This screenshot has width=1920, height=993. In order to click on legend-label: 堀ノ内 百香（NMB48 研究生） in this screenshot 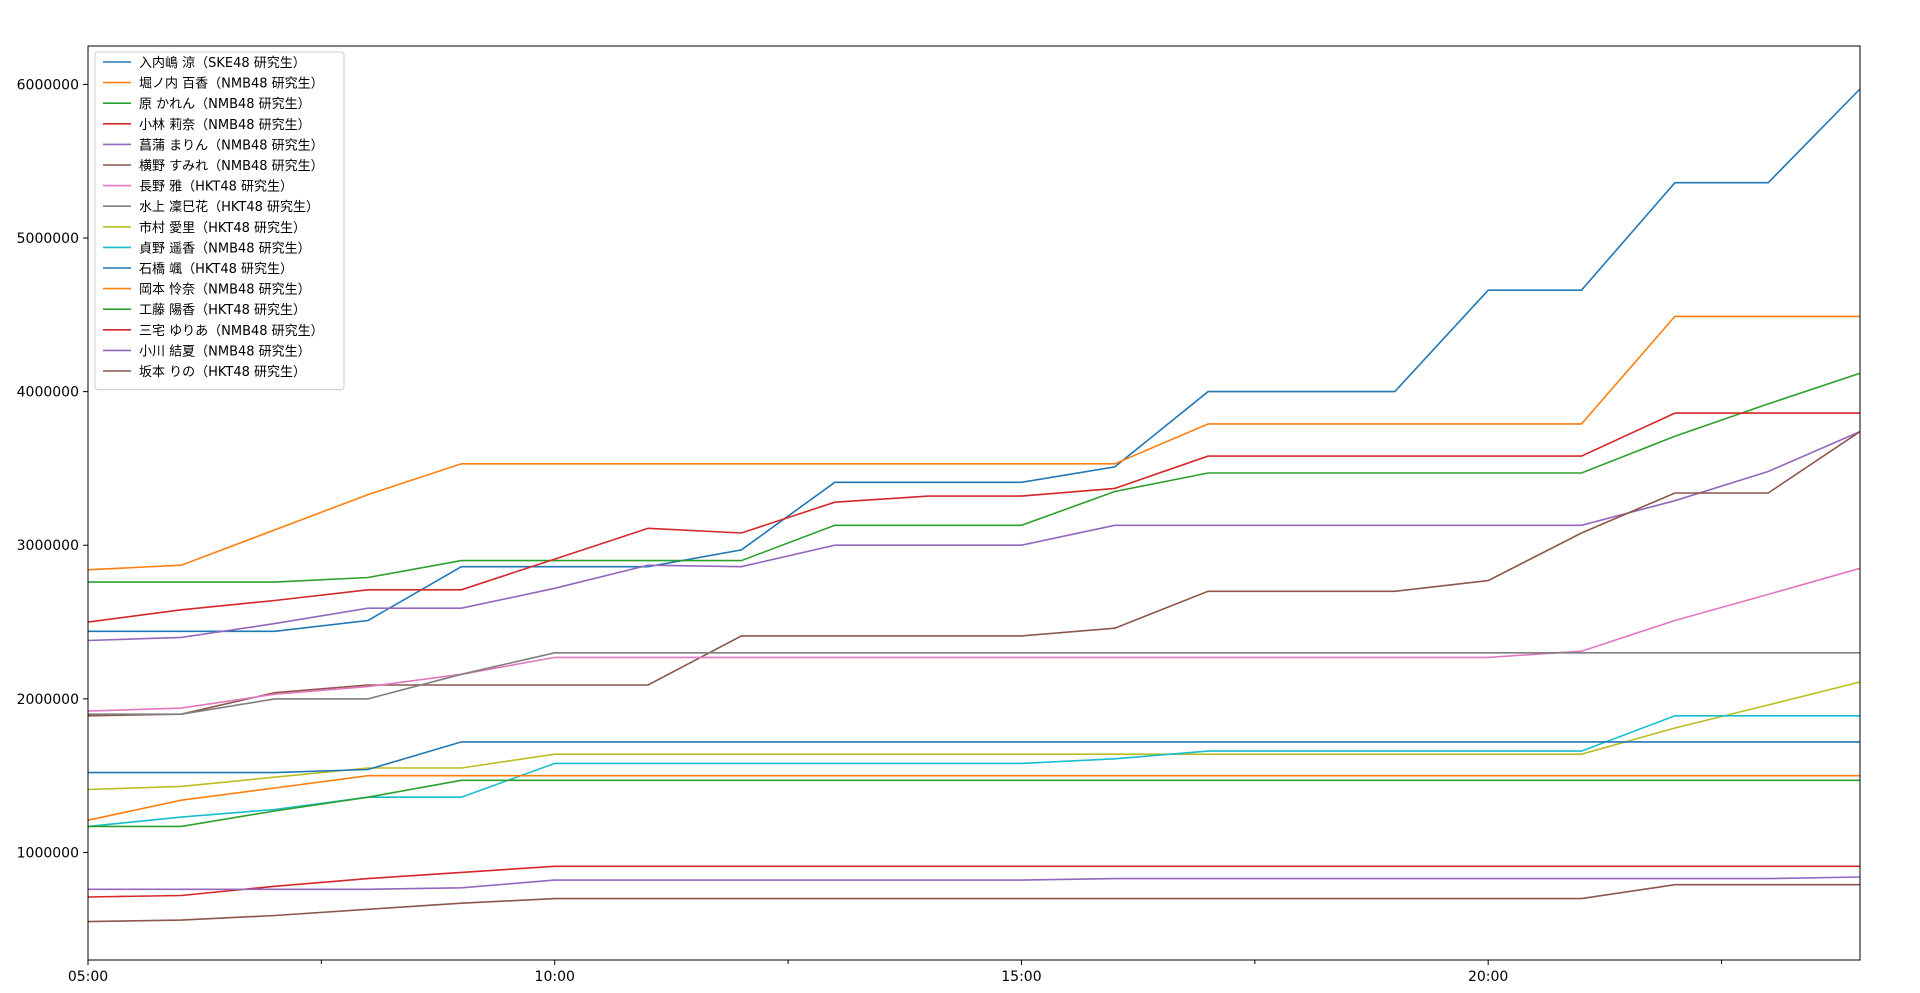, I will do `click(231, 84)`.